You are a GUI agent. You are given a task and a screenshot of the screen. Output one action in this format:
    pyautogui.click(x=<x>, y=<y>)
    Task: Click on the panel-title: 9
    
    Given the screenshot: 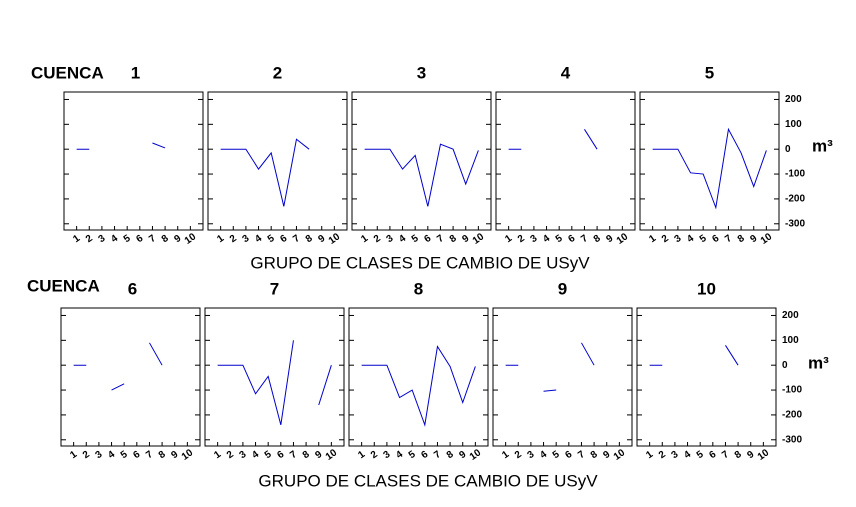 What is the action you would take?
    pyautogui.click(x=562, y=288)
    